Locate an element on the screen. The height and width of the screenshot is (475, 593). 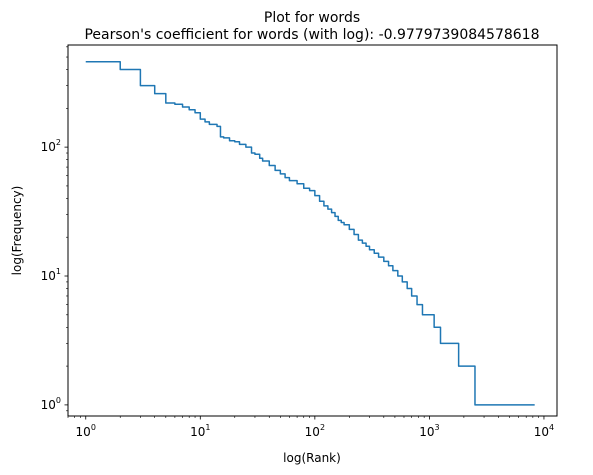
y-tick-label-0: 10⁰ is located at coordinates (51, 404).